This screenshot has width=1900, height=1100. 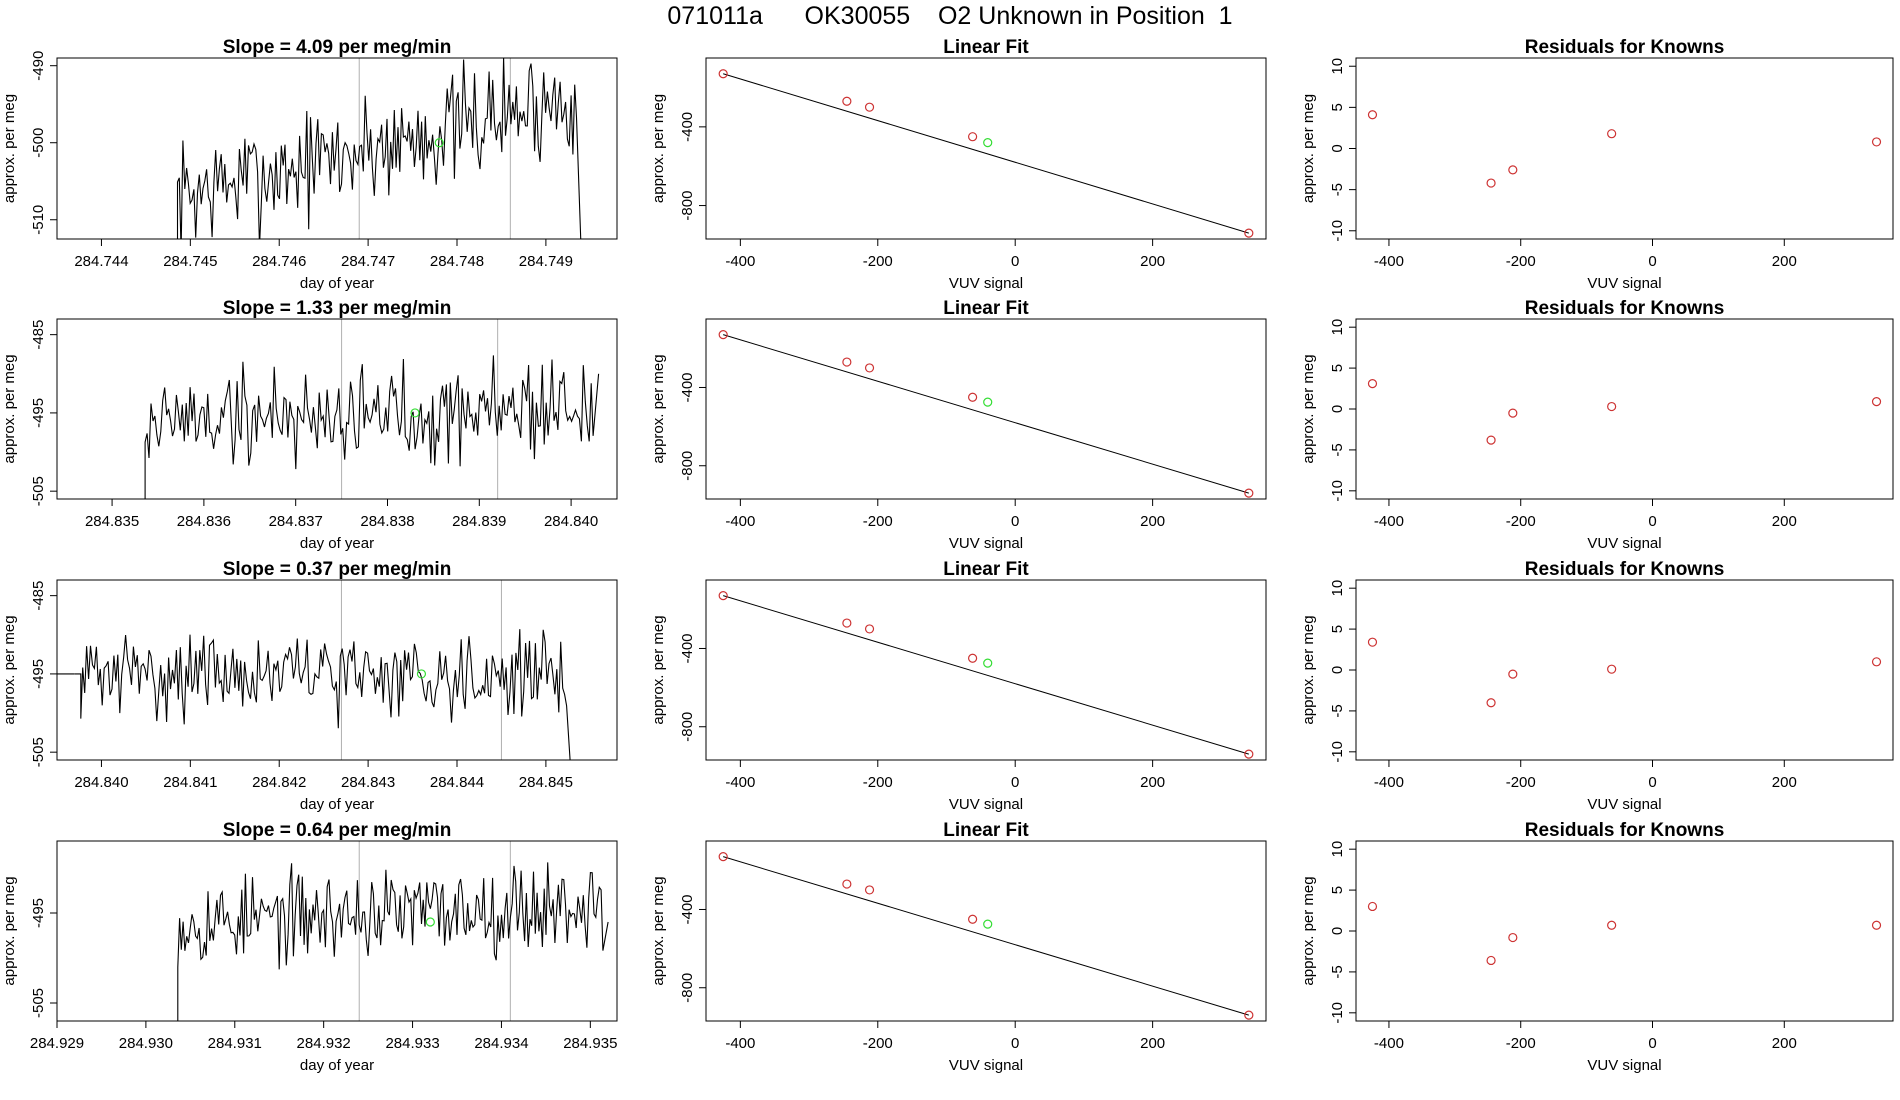 What do you see at coordinates (101, 782) in the screenshot?
I see `x-tick-label: 284.840` at bounding box center [101, 782].